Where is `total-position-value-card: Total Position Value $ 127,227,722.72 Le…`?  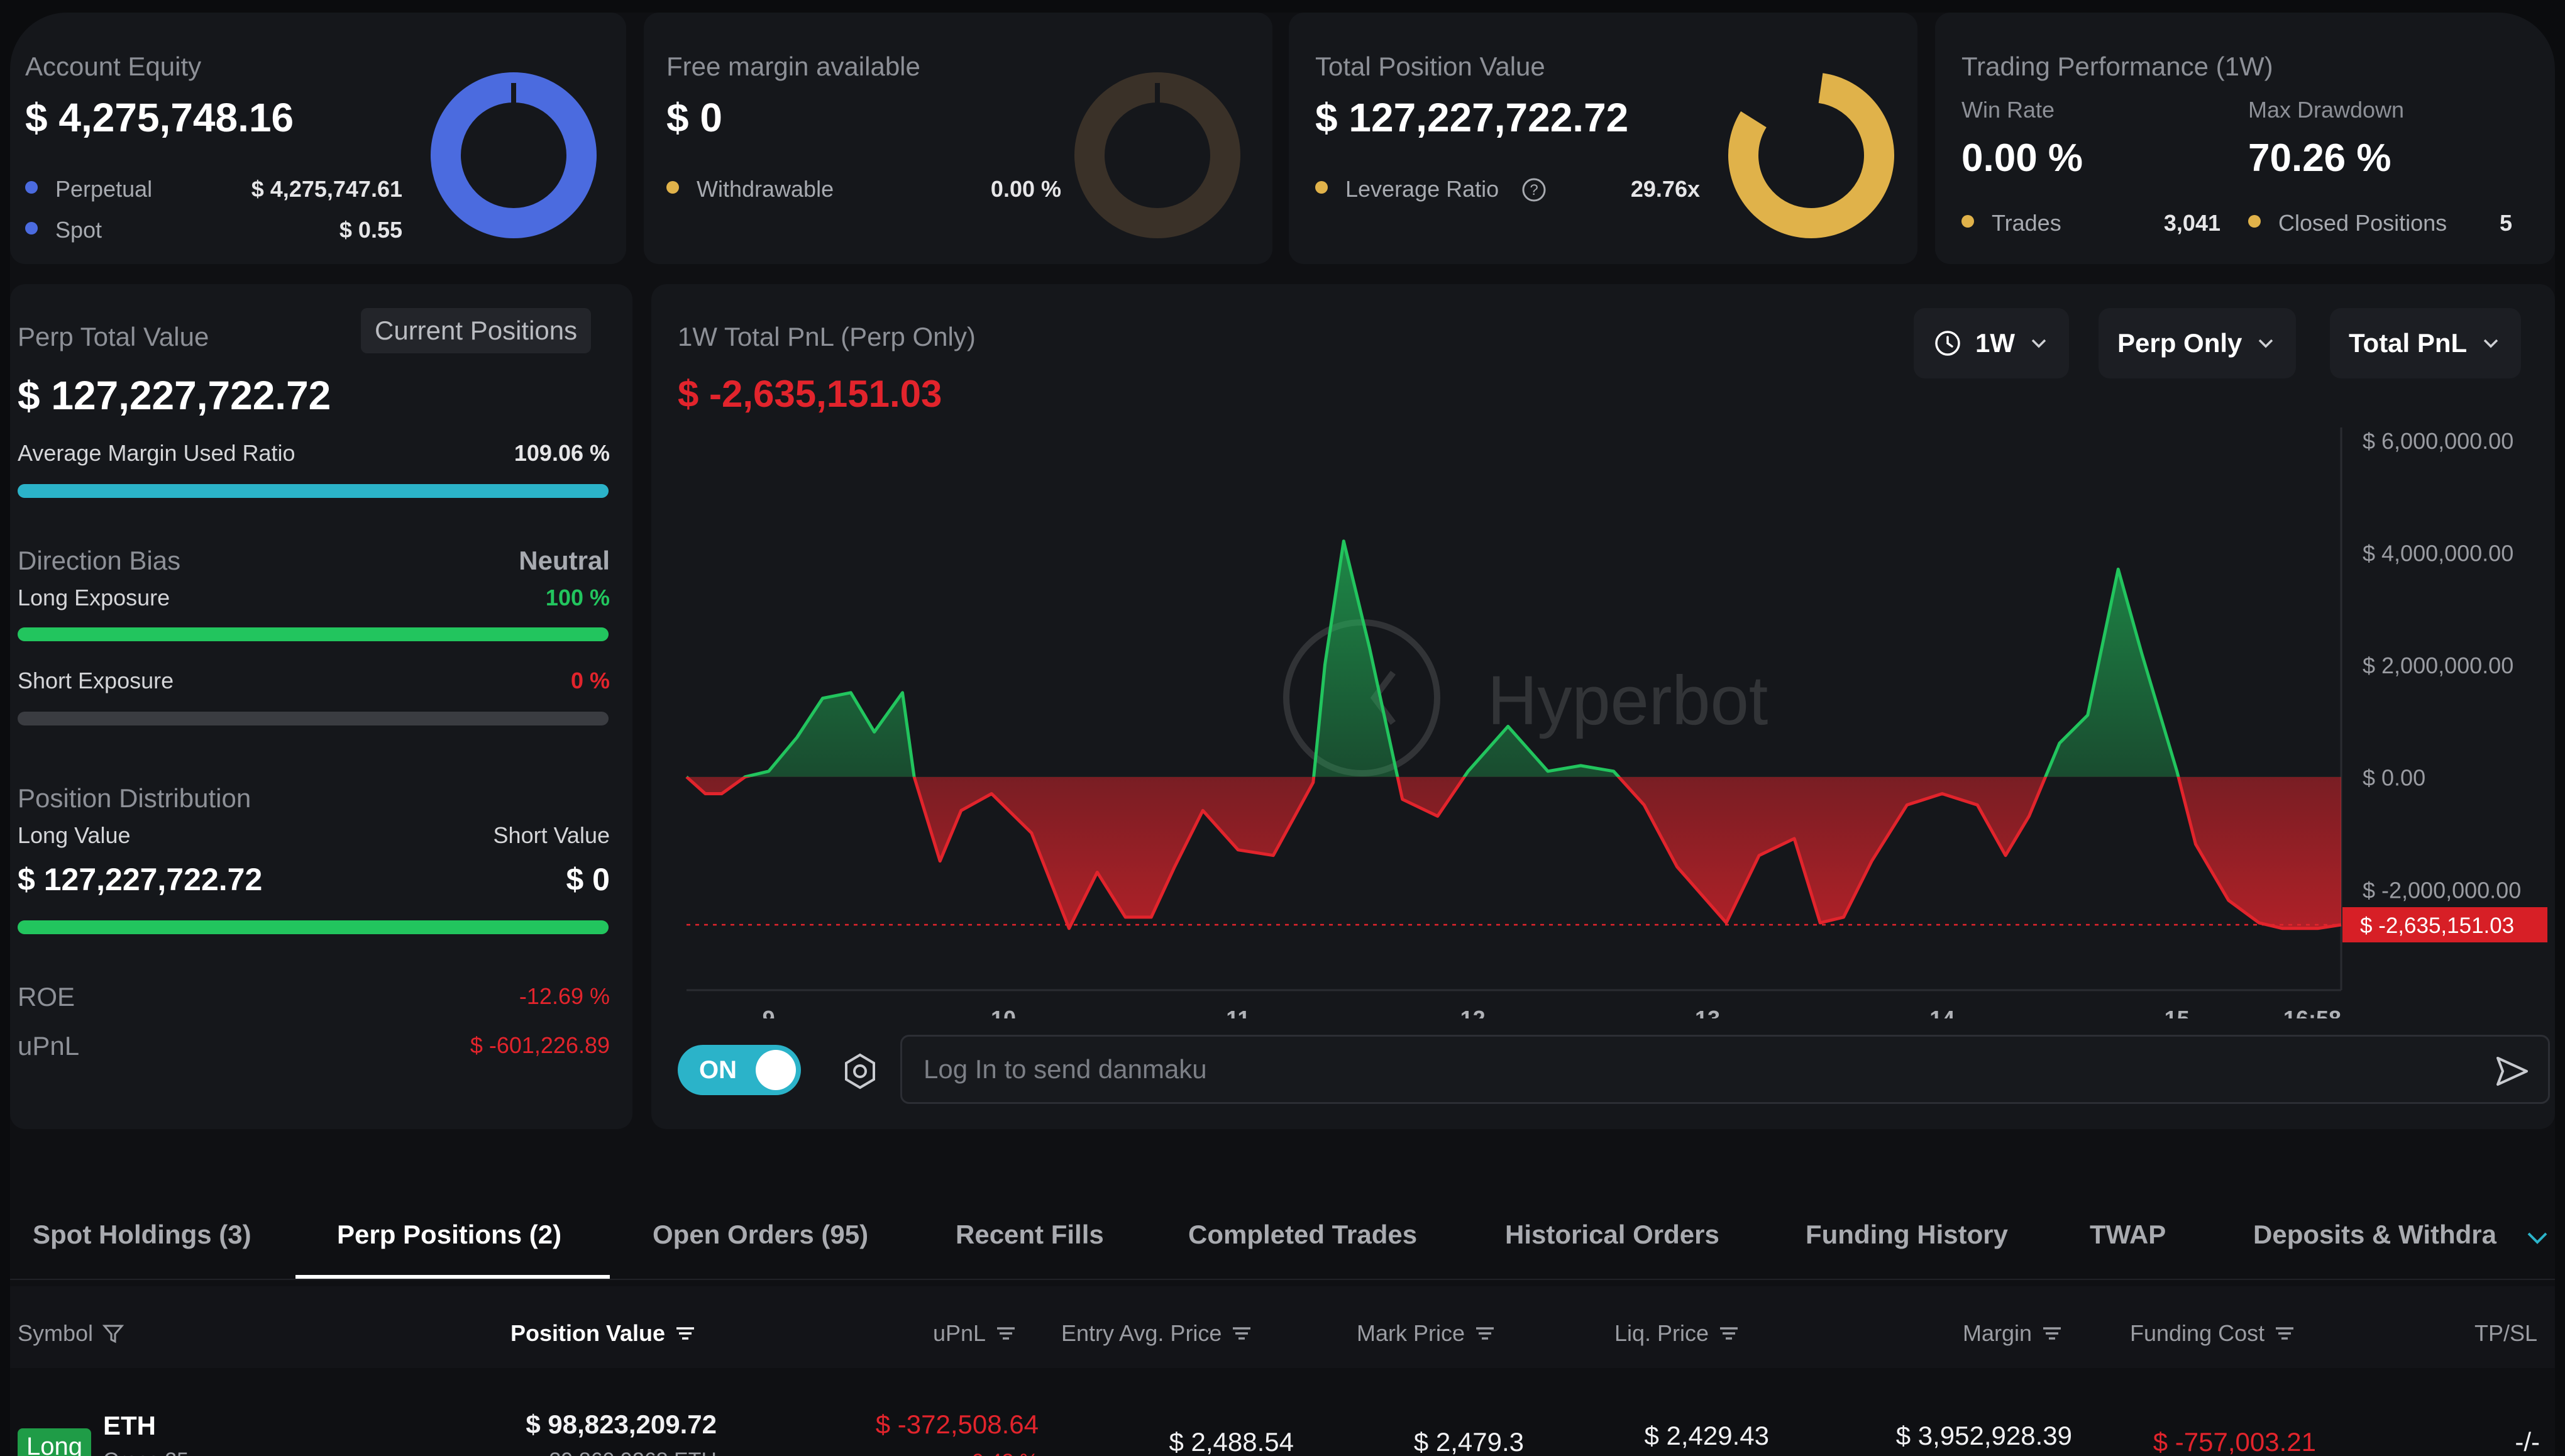
total-position-value-card: Total Position Value $ 127,227,722.72 Le… is located at coordinates (1603, 138).